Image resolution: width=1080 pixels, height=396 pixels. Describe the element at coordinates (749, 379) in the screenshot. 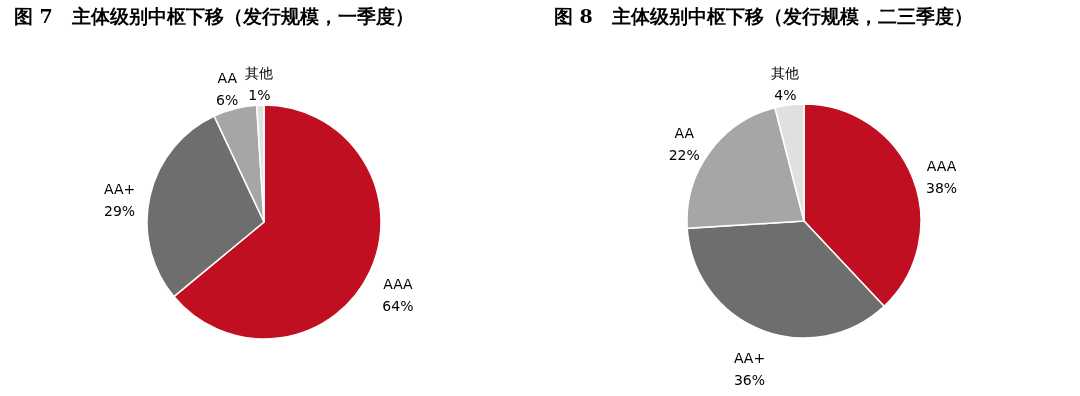

I see `data-label: 36%` at that location.